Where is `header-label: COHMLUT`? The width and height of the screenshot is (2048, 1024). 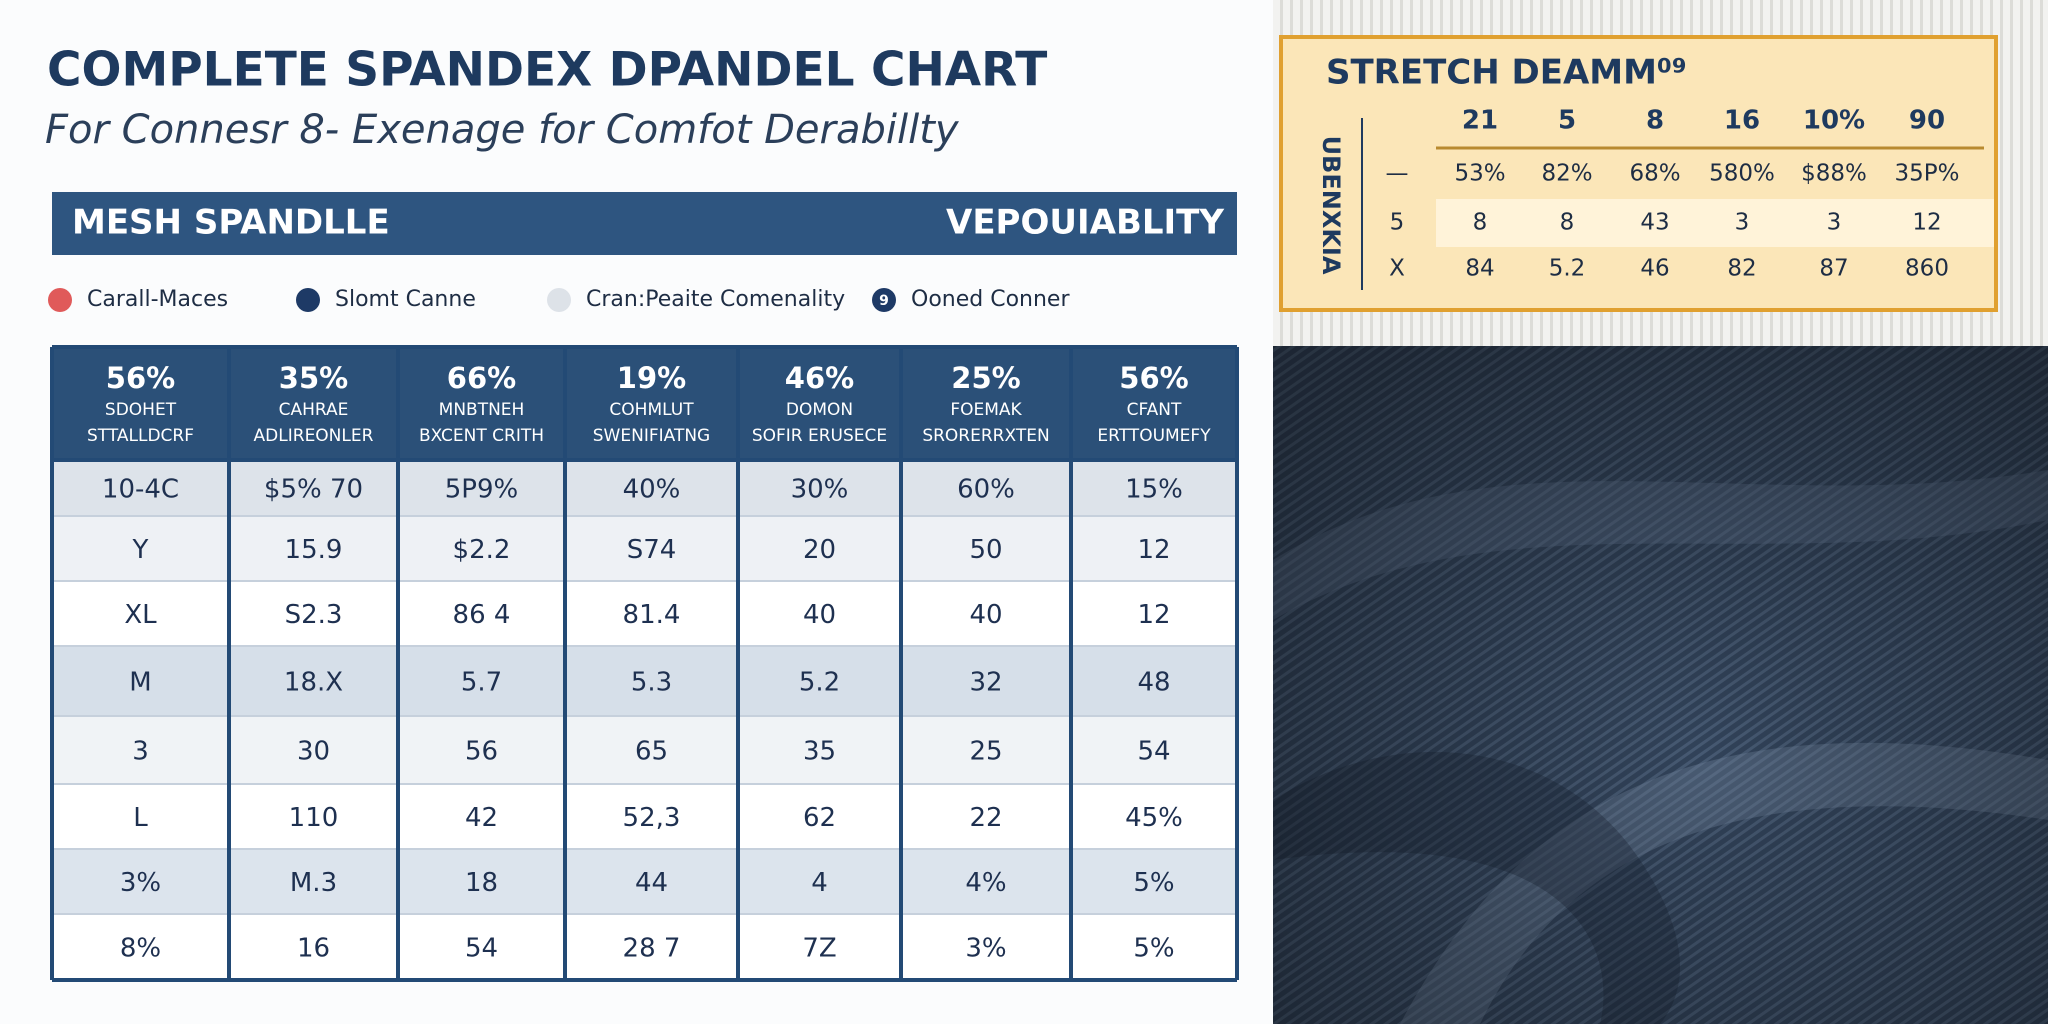
header-label: COHMLUT is located at coordinates (651, 410).